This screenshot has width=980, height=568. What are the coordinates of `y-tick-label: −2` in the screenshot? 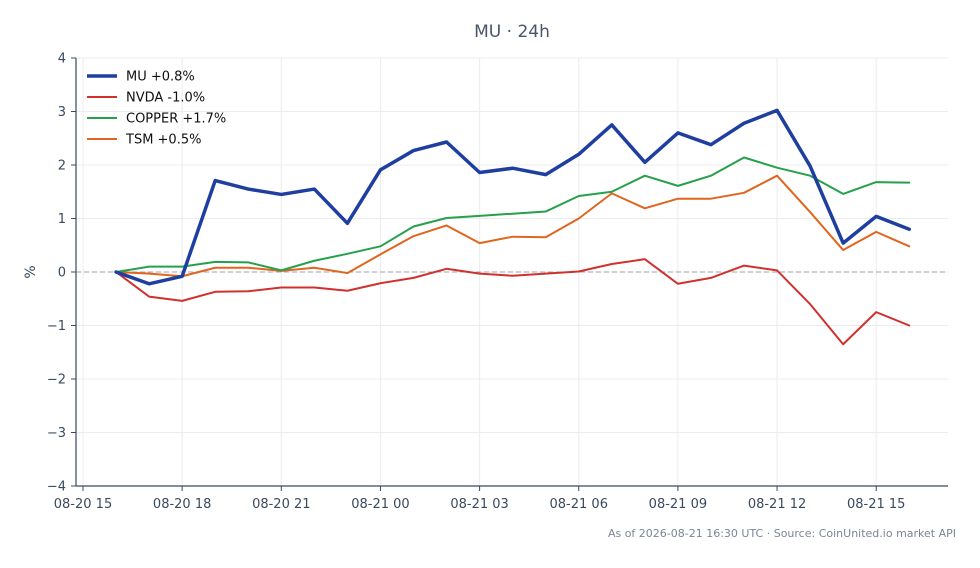 It's located at (56, 380).